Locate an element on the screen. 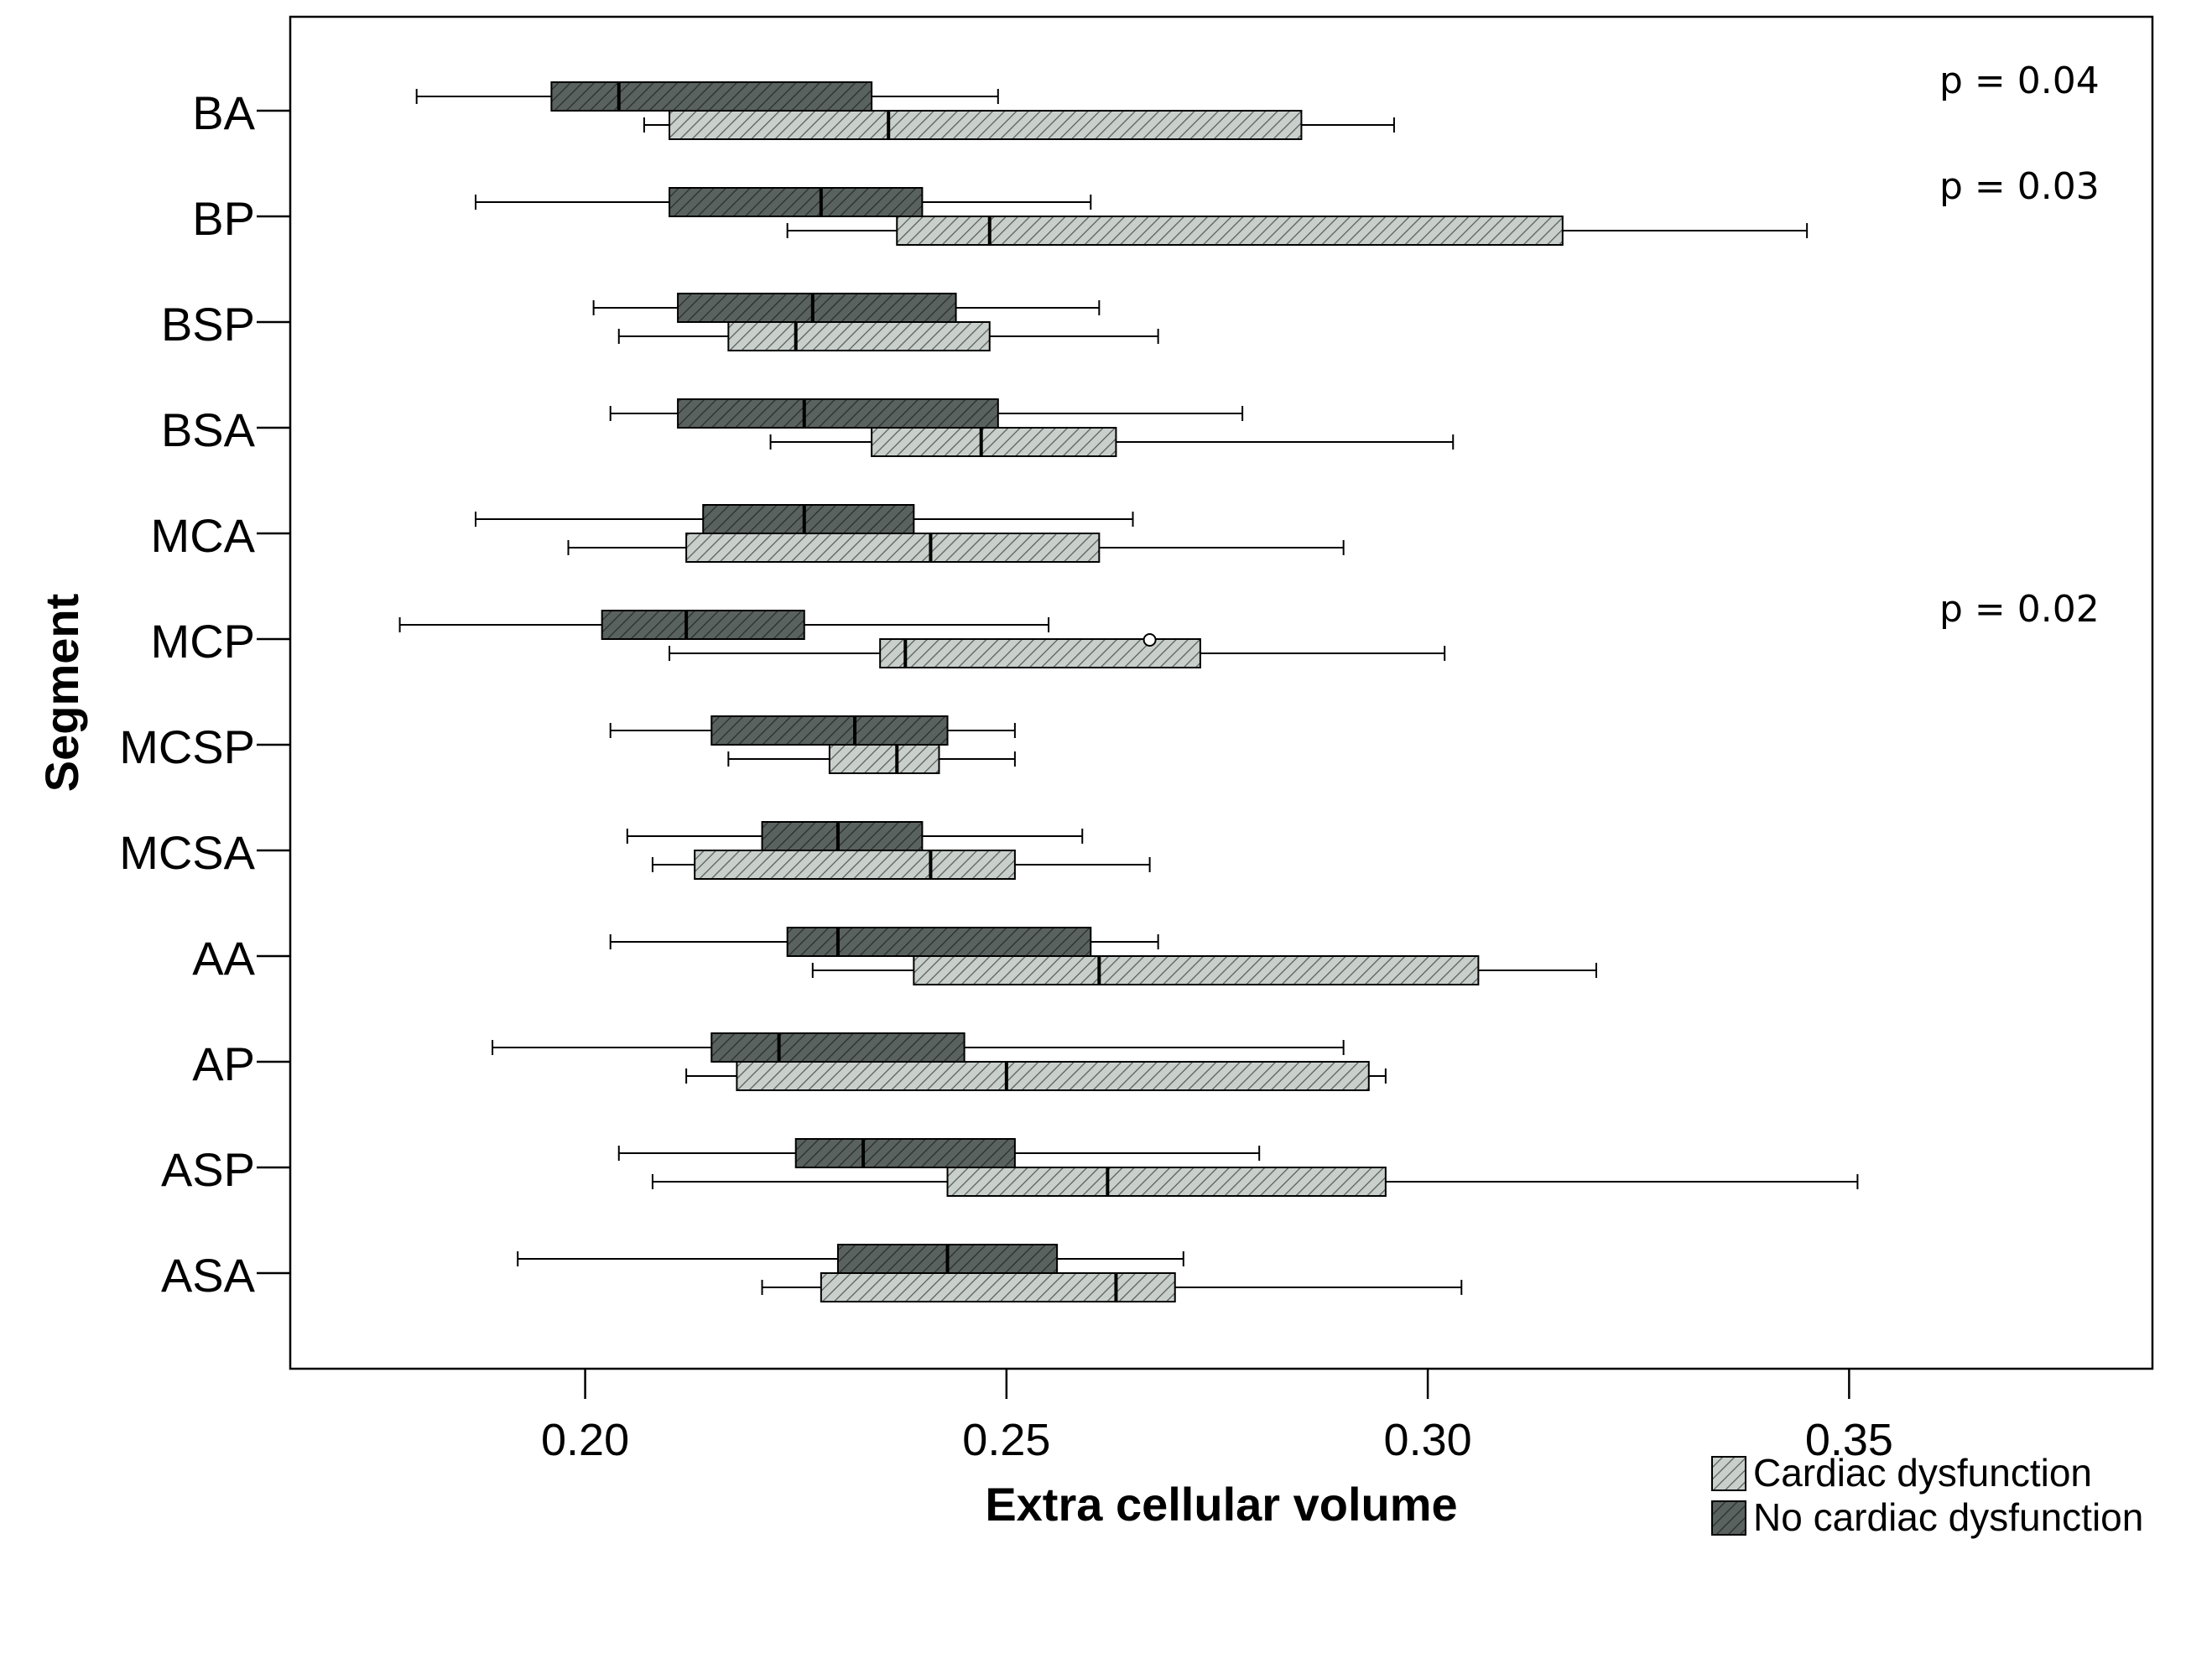  segment-group-asa is located at coordinates (990, 1273).